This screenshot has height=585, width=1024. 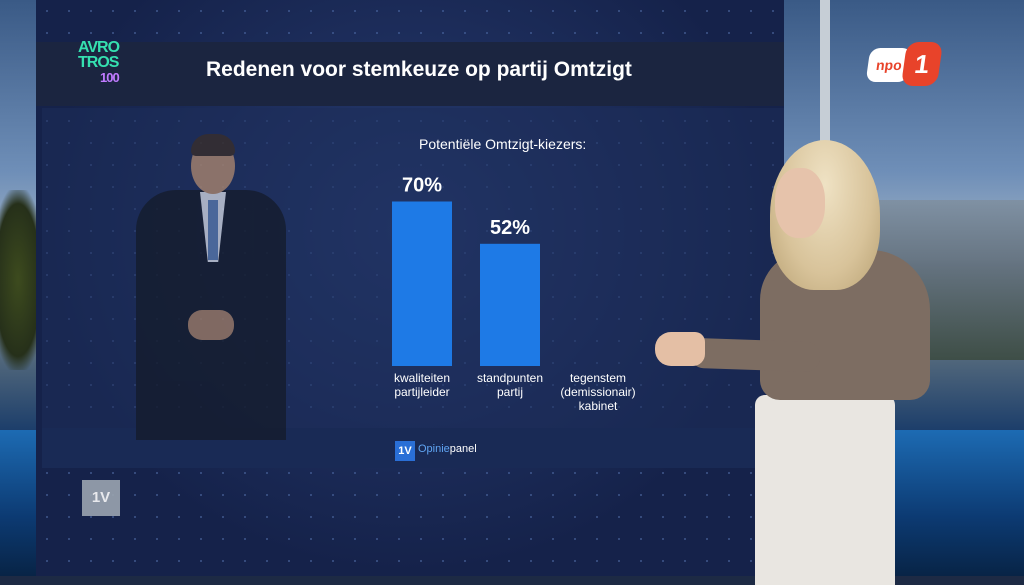 I want to click on npo1-logo: npo 1, so click(x=904, y=65).